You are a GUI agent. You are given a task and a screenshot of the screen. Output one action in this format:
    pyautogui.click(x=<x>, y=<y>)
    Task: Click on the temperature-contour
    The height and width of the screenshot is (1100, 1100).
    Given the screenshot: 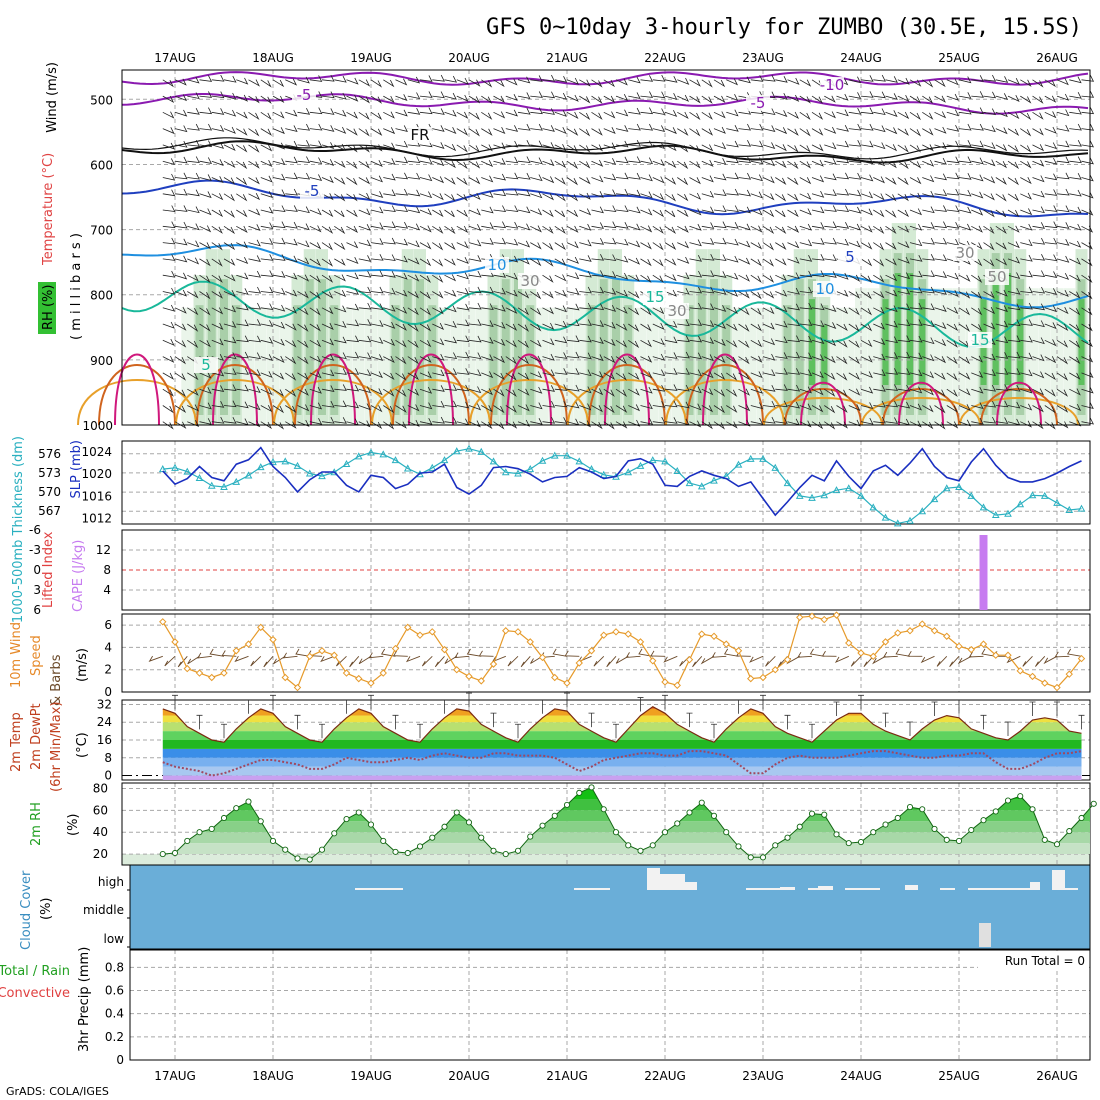 What is the action you would take?
    pyautogui.click(x=823, y=403)
    